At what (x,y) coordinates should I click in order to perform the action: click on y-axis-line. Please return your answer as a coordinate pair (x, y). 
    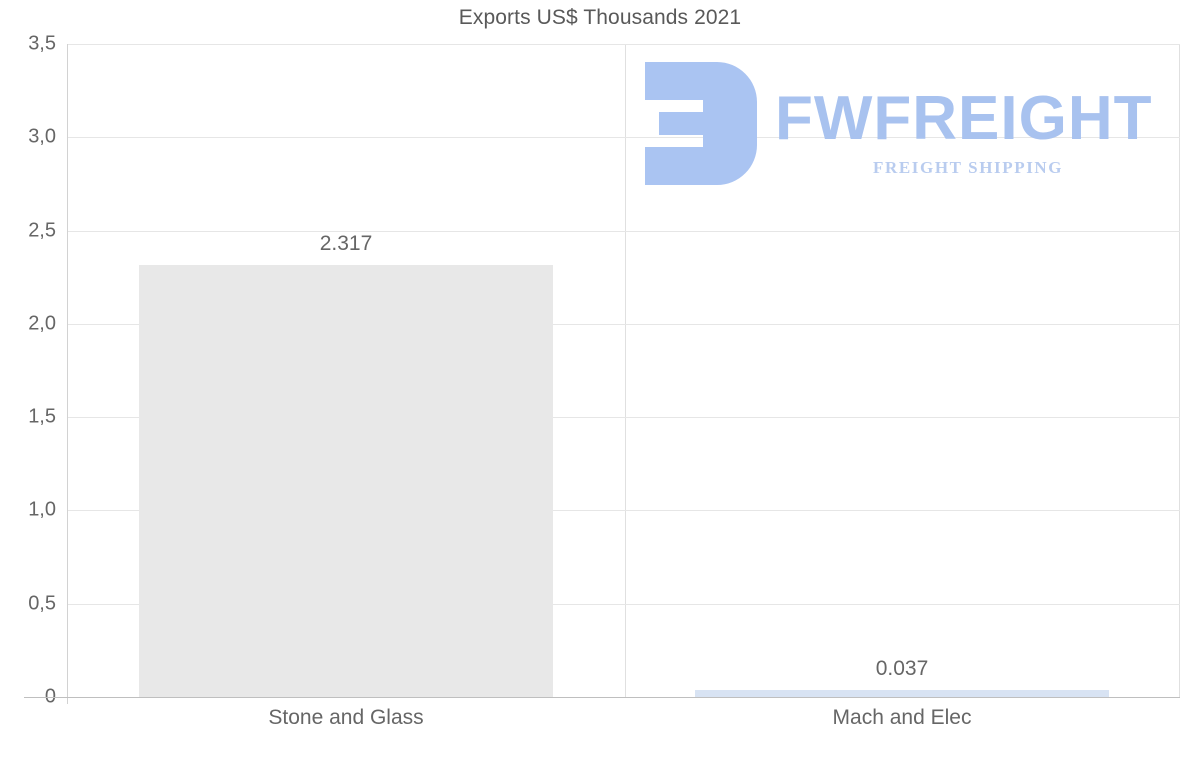
    Looking at the image, I should click on (67, 374).